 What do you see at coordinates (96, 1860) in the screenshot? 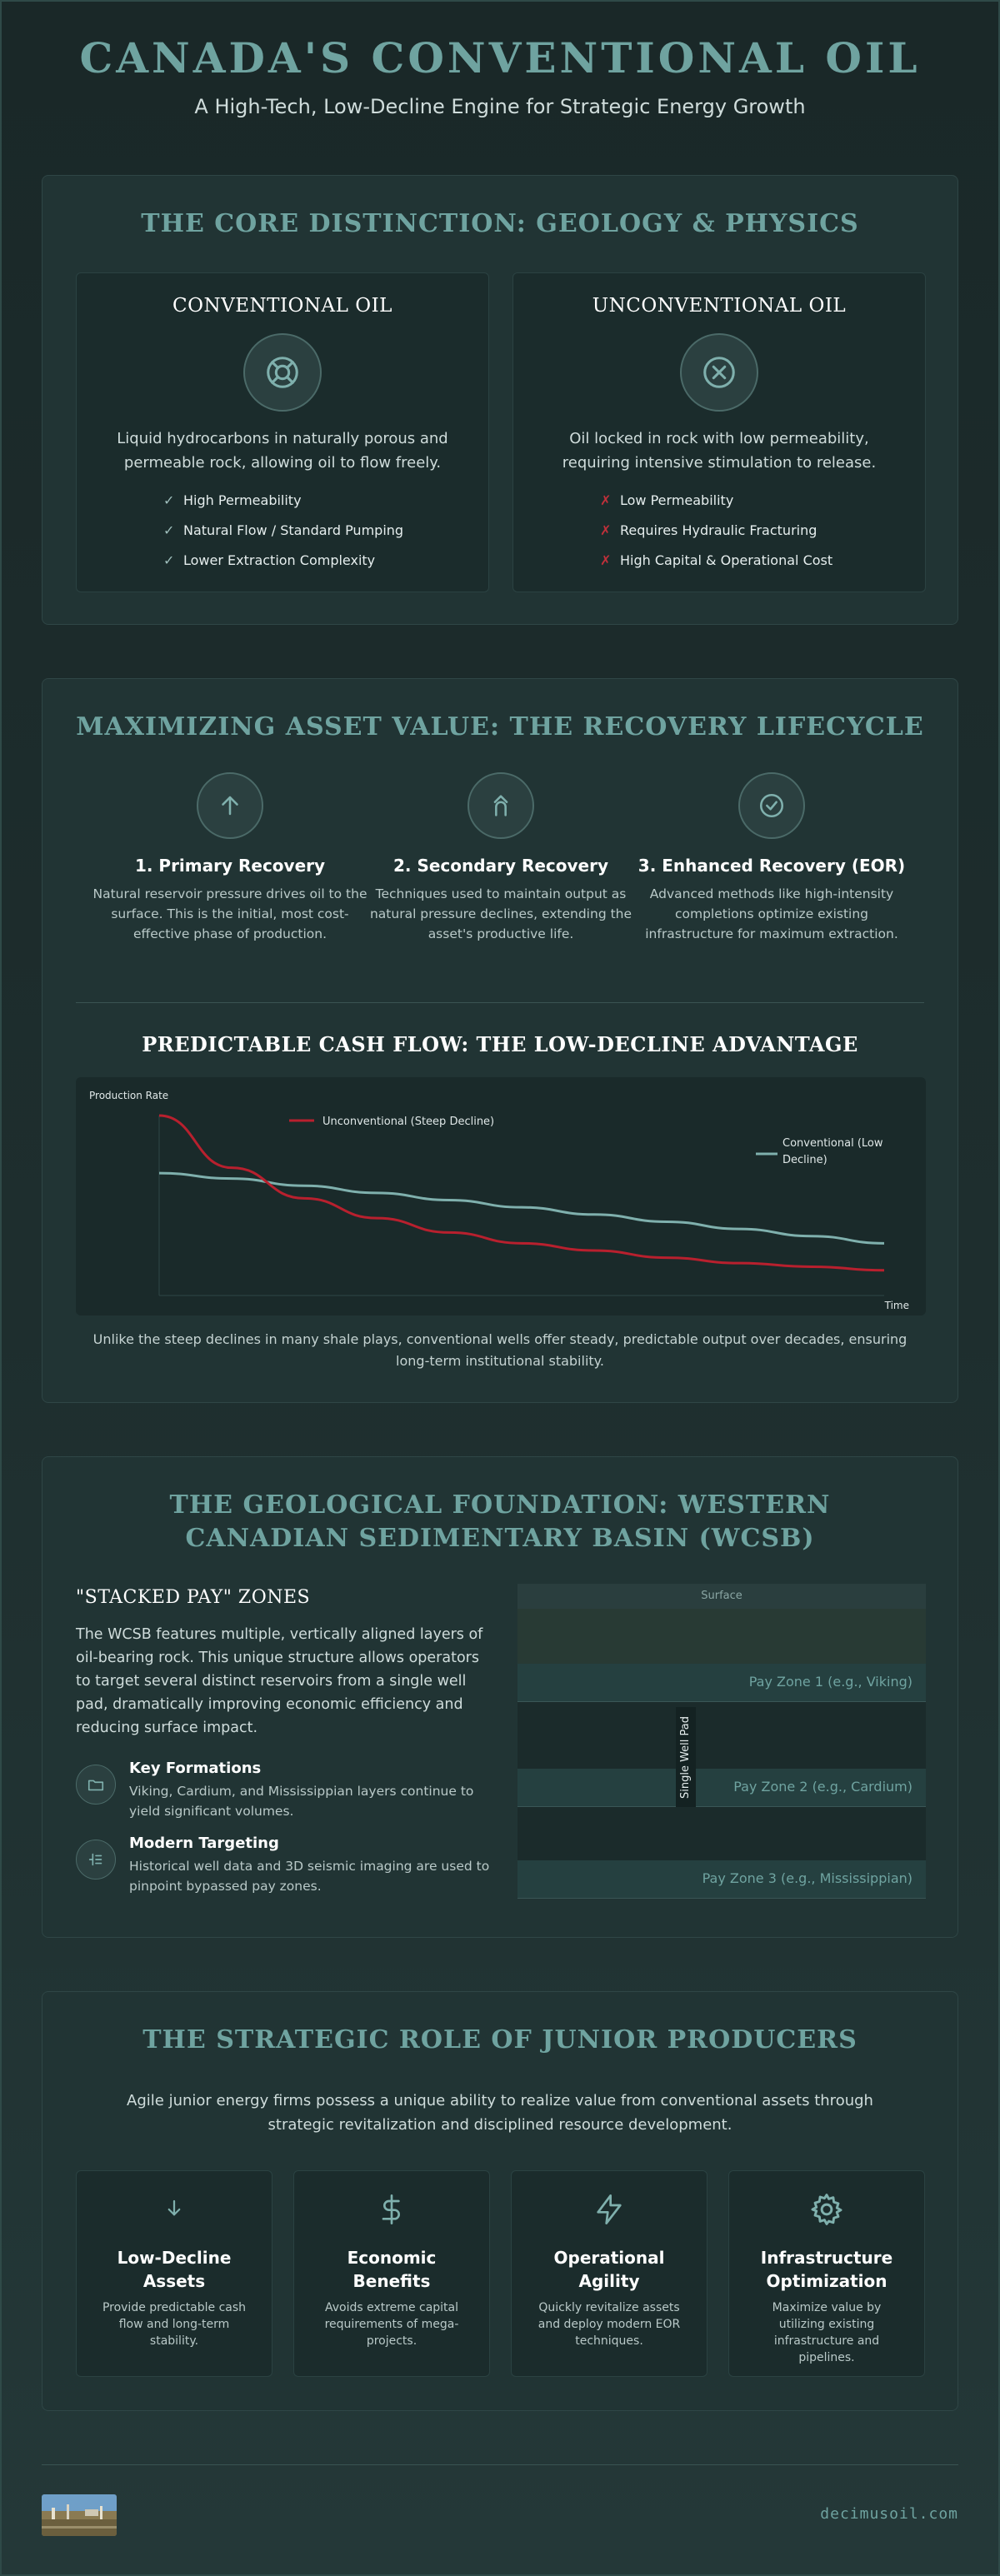
I see `target-icon` at bounding box center [96, 1860].